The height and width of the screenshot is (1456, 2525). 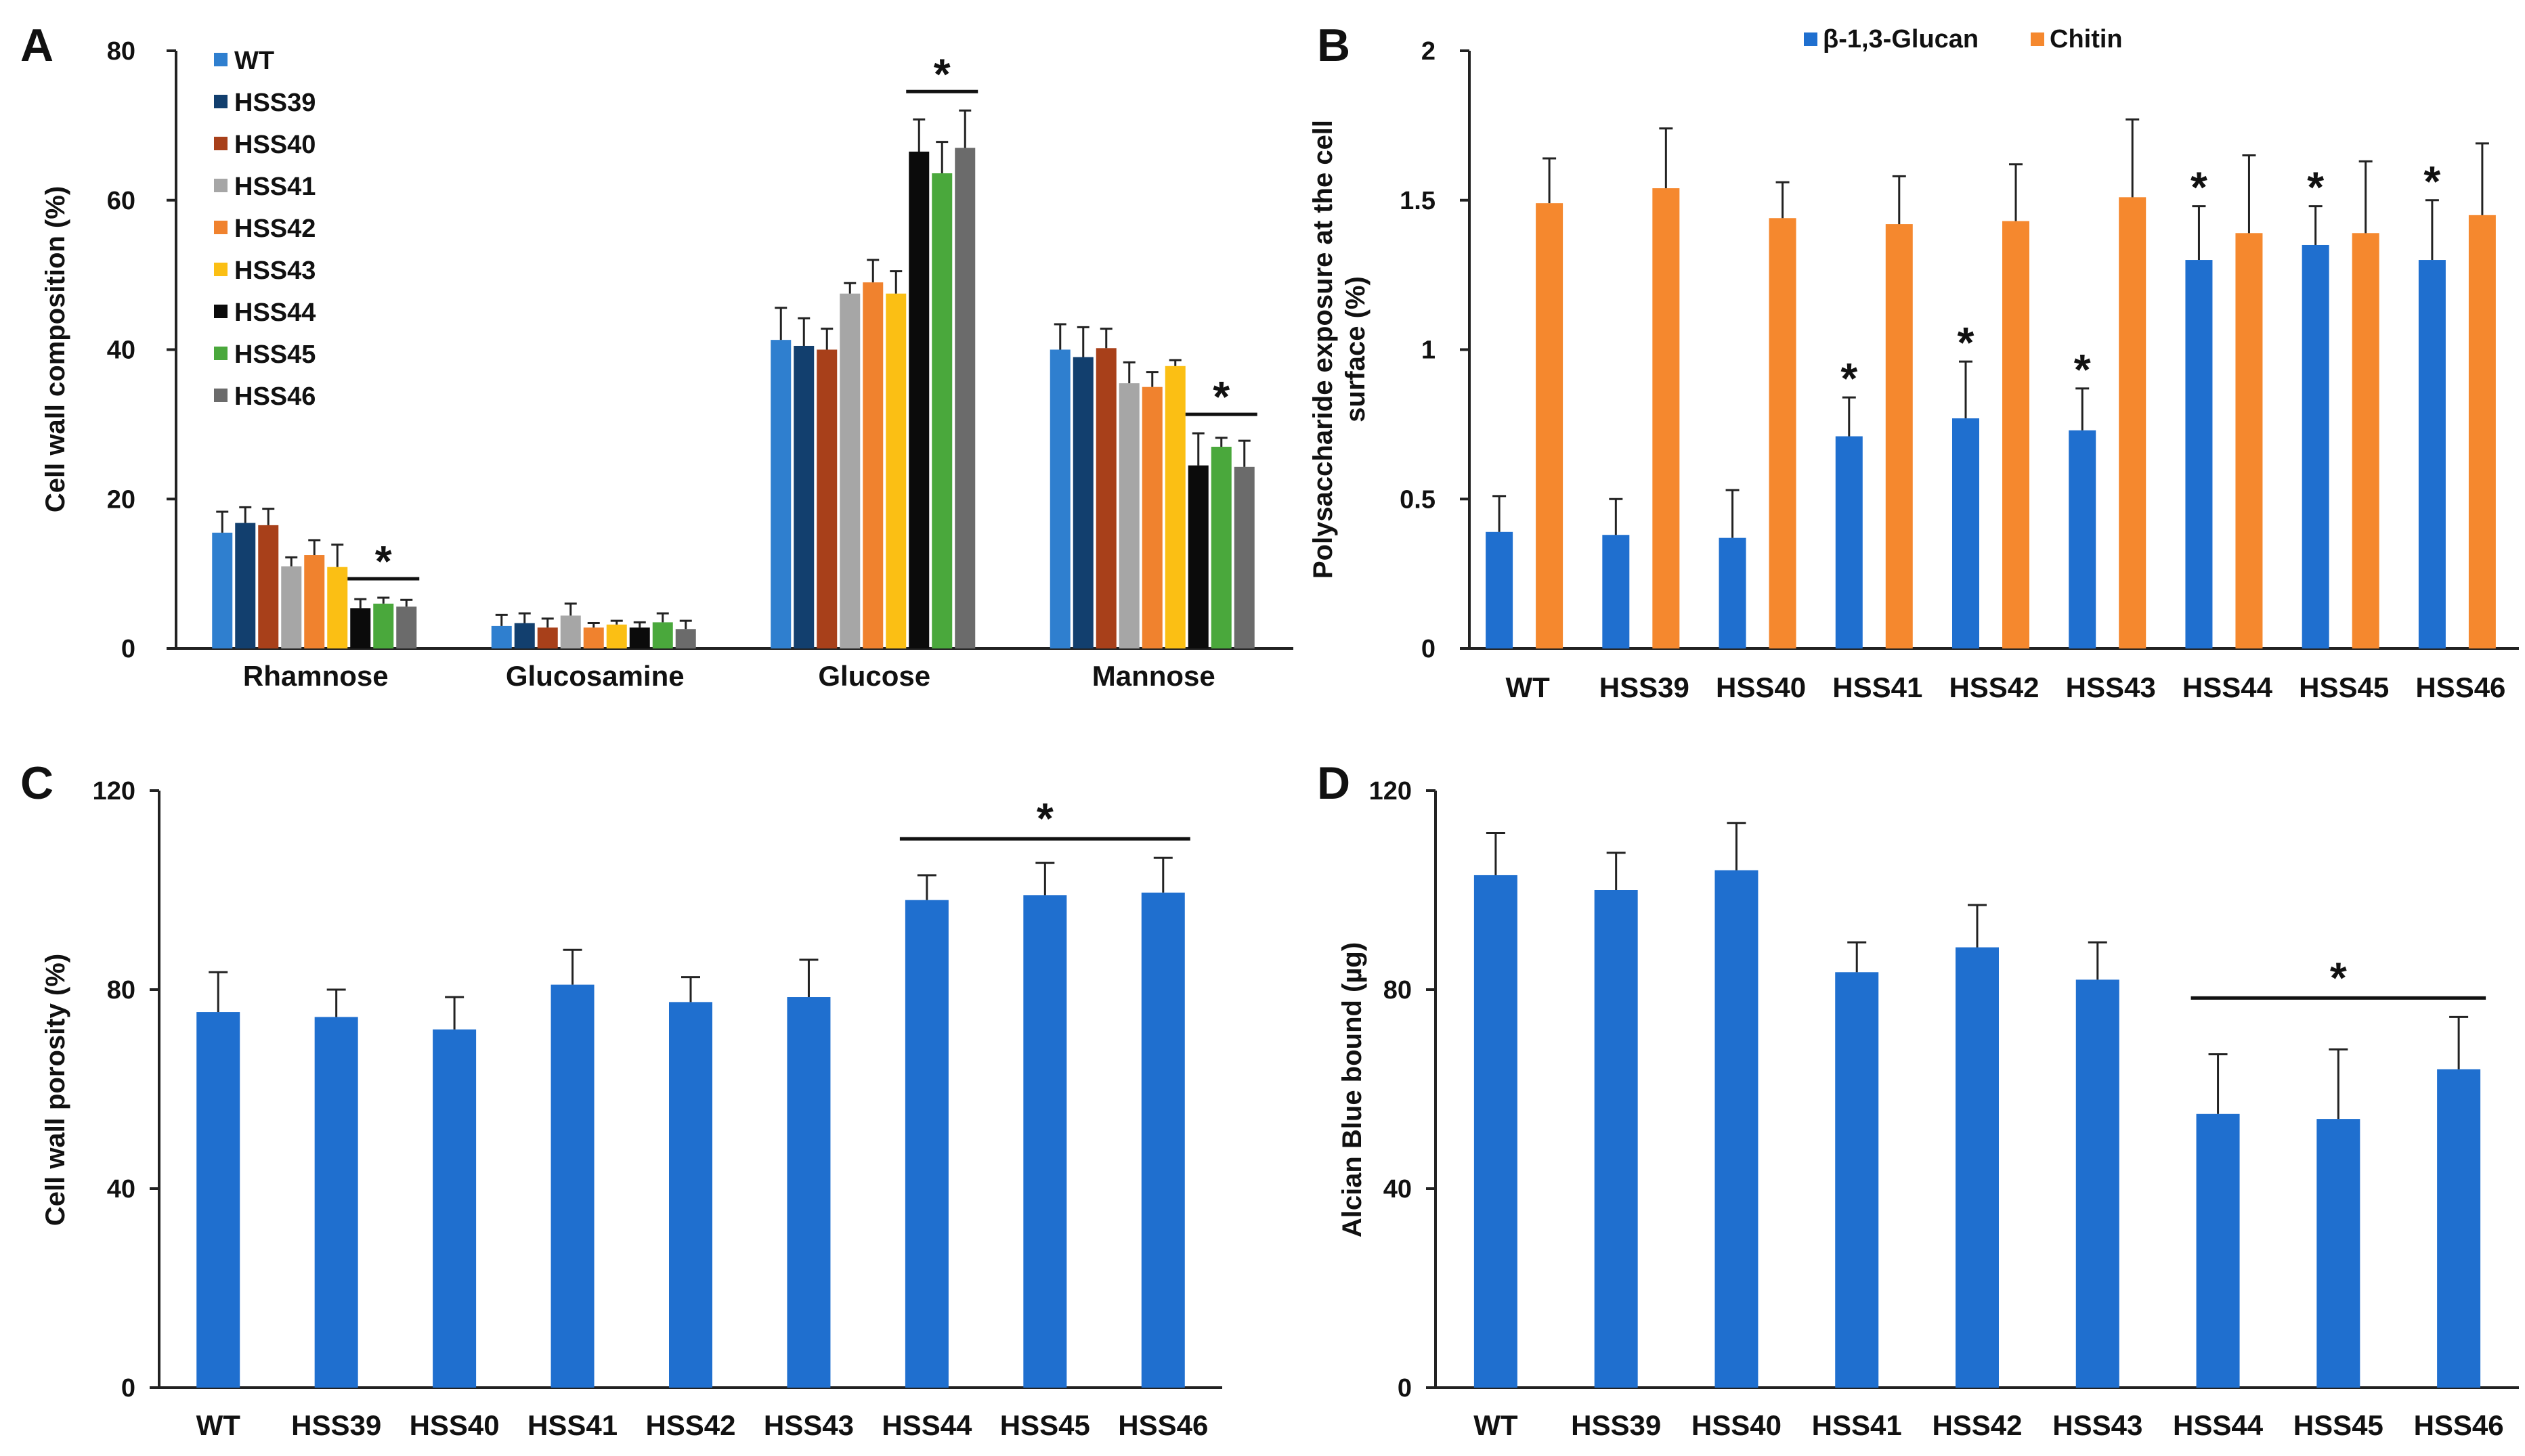 I want to click on bar-chitin-hss46, so click(x=2482, y=431).